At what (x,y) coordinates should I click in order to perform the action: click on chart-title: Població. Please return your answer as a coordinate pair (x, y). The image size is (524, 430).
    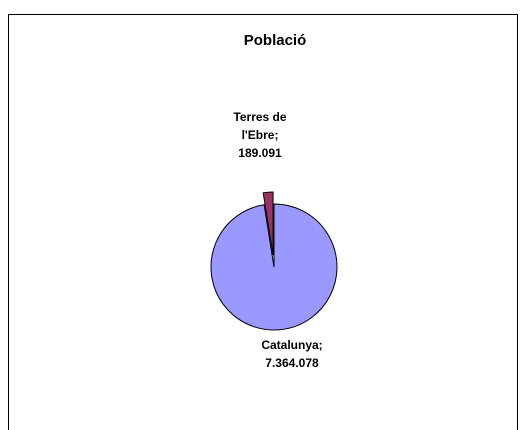
    Looking at the image, I should click on (275, 40).